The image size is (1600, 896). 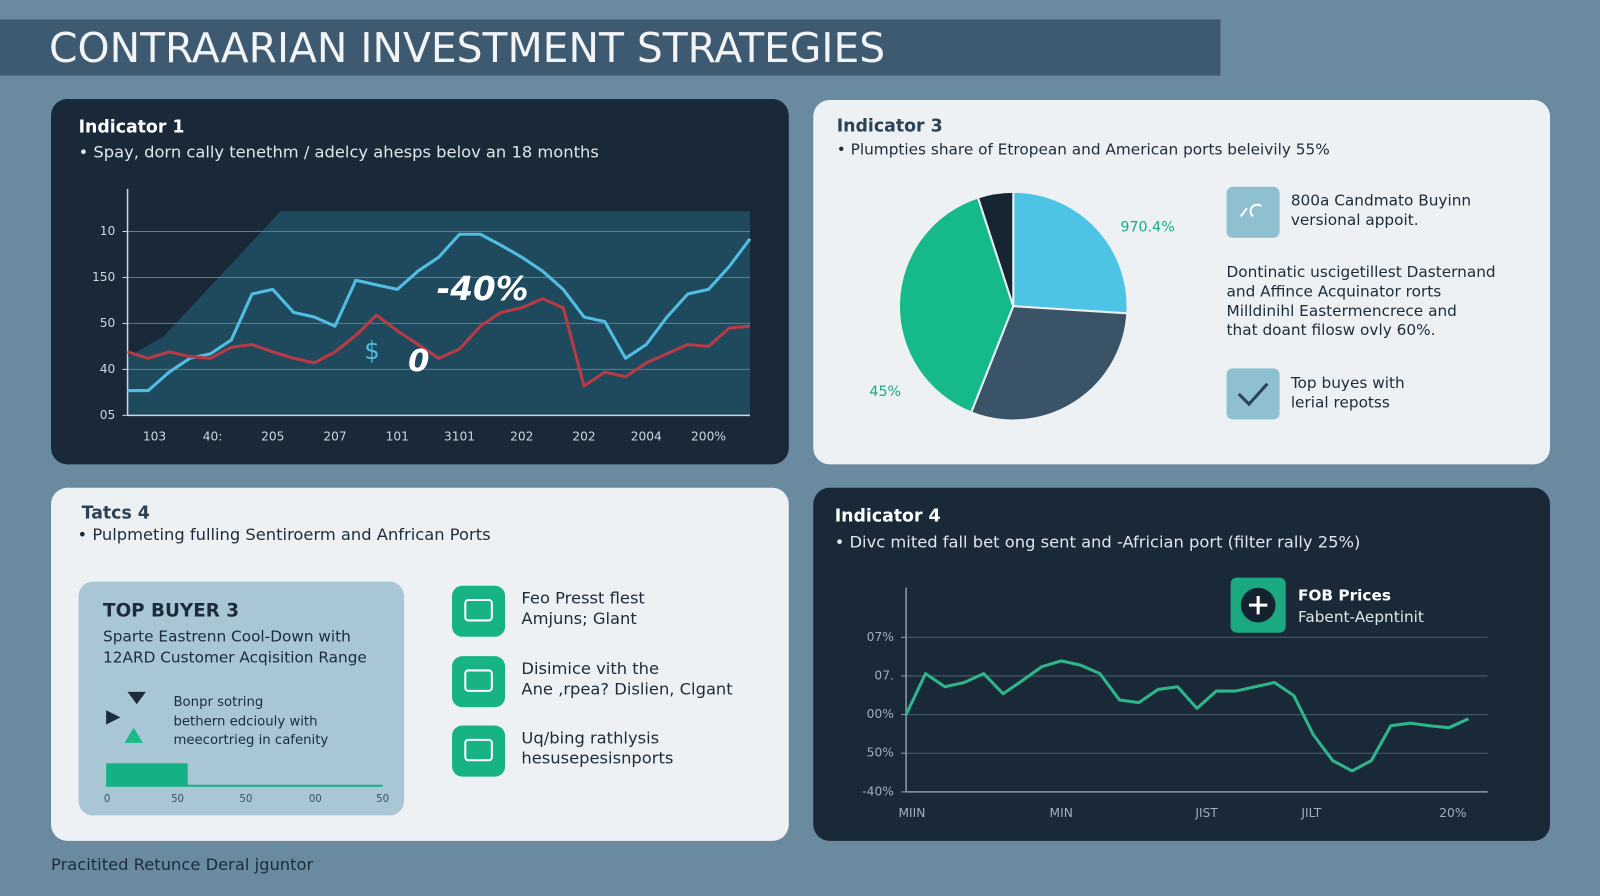 I want to click on x-tick-label: 103, so click(x=154, y=436).